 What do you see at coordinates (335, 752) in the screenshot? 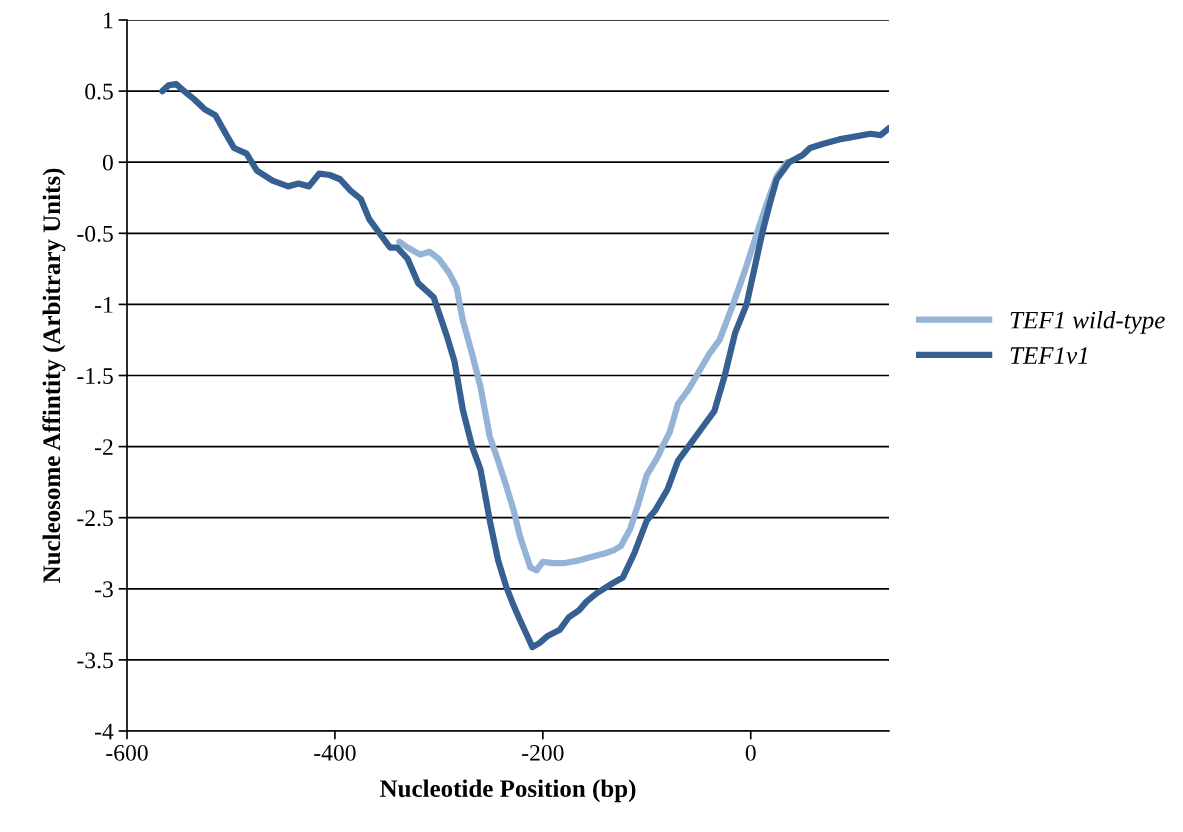
I see `x-tick-label: -400` at bounding box center [335, 752].